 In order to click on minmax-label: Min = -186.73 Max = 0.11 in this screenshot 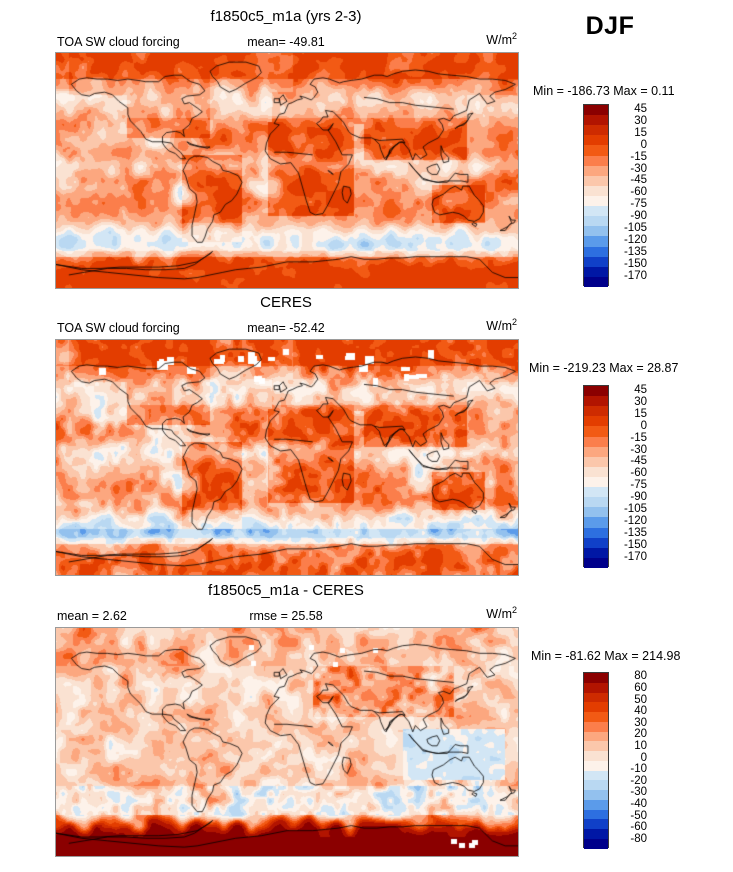, I will do `click(604, 91)`.